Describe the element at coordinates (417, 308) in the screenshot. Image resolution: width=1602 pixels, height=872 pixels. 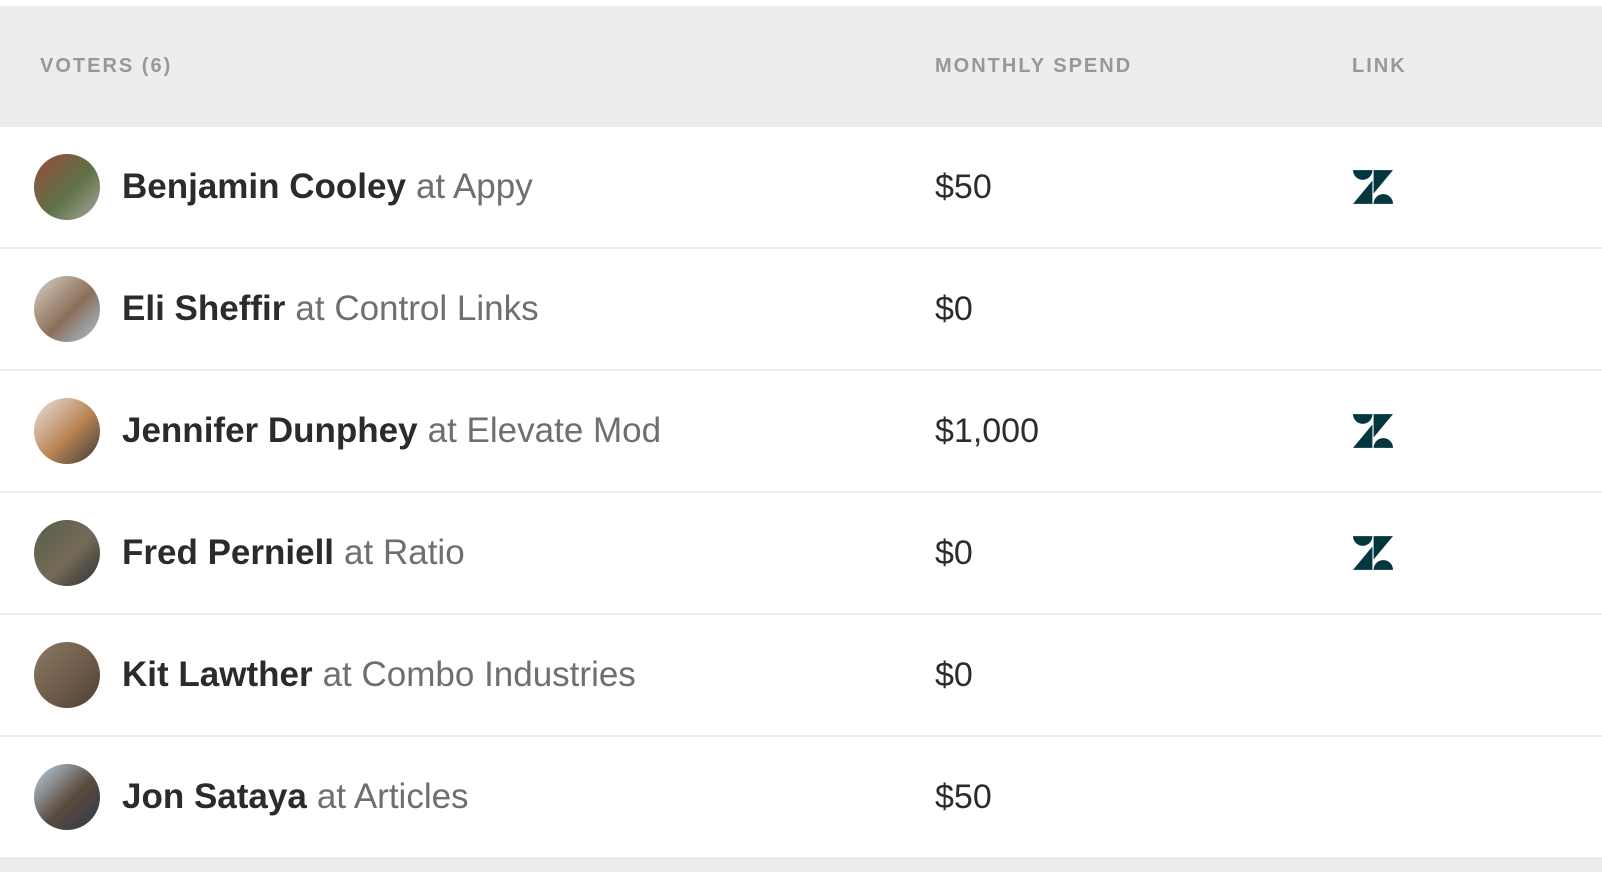
I see `voter-company: at Control Links` at that location.